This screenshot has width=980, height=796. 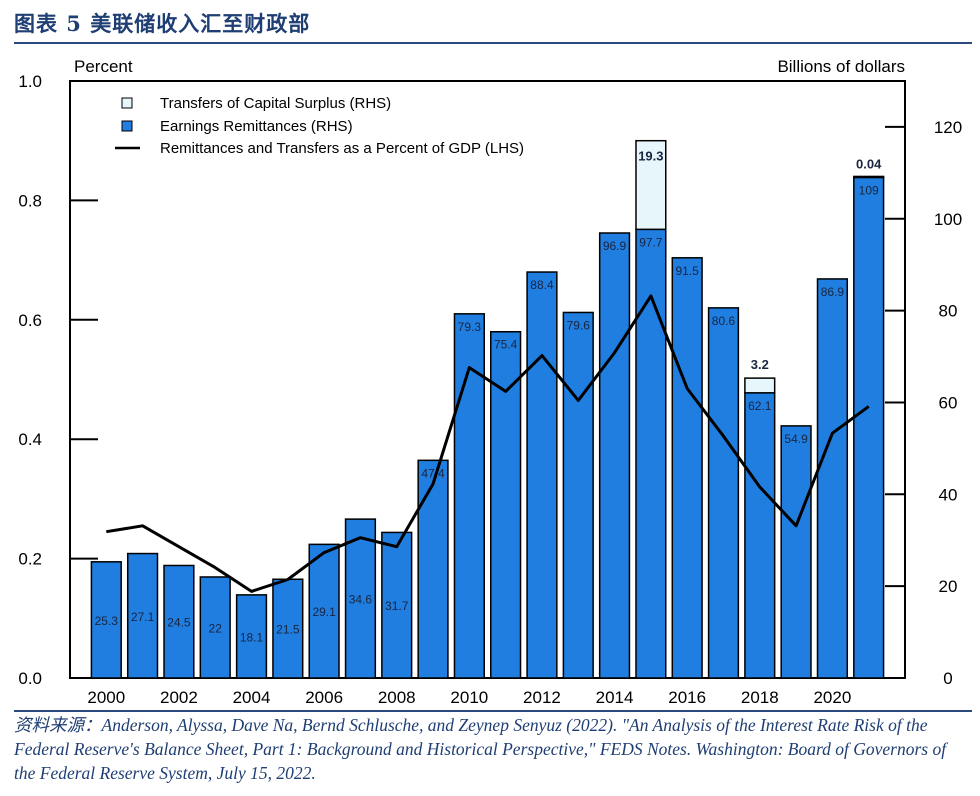 I want to click on x-tick-label: 2004, so click(x=252, y=697).